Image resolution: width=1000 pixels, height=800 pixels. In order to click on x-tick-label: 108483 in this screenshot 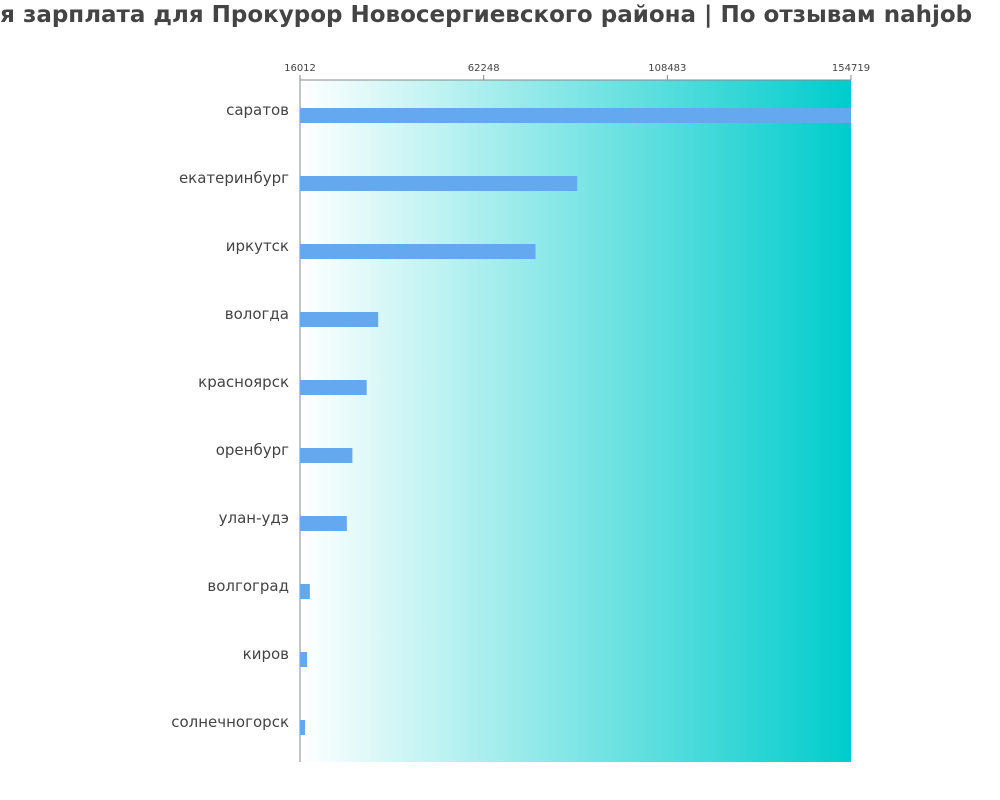, I will do `click(667, 68)`.